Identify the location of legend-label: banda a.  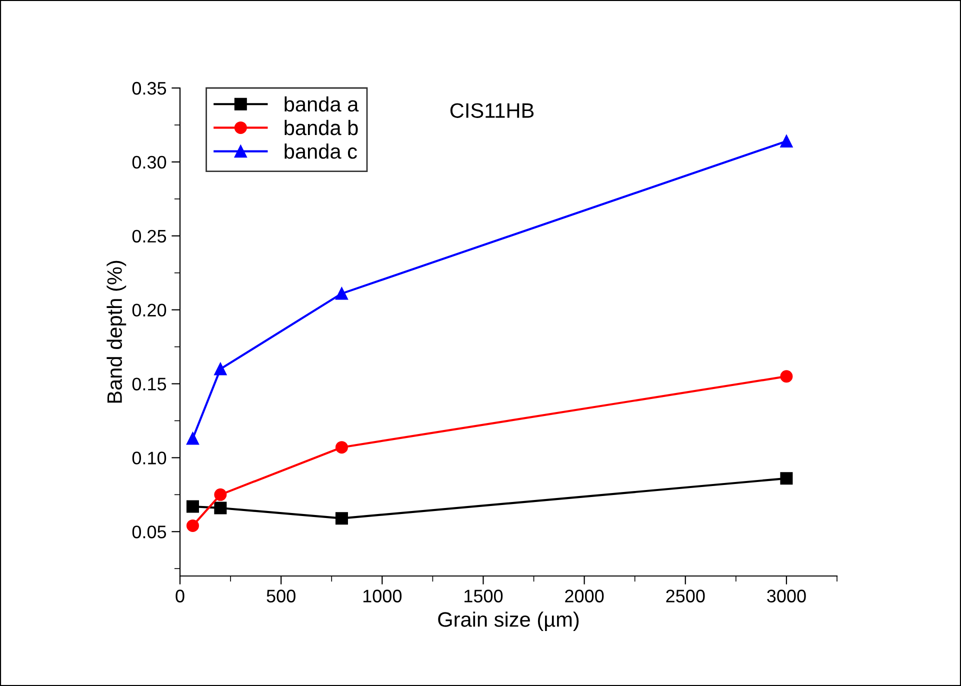
(321, 104).